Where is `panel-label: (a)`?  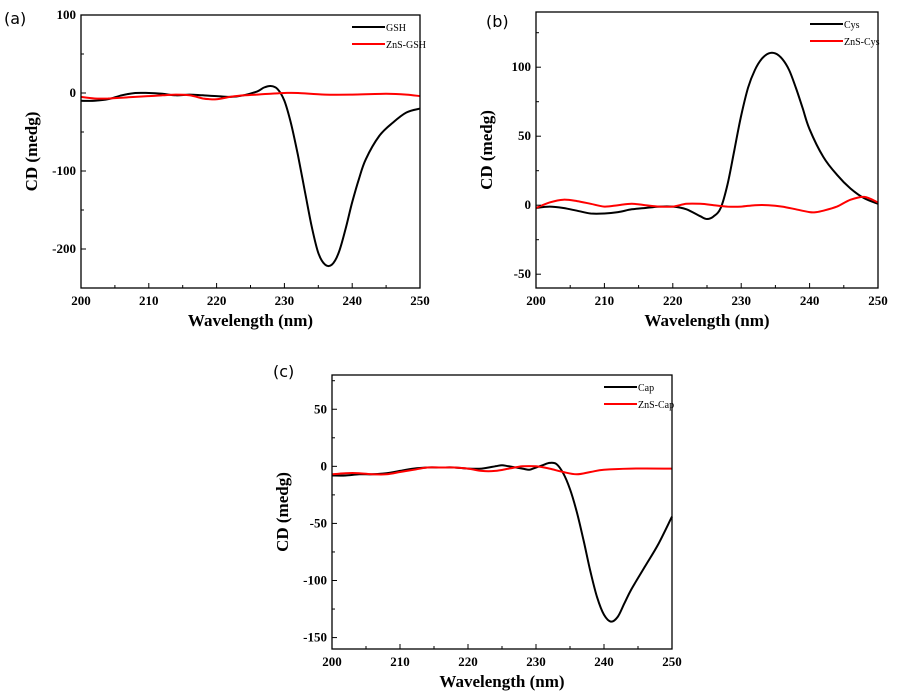
panel-label: (a) is located at coordinates (15, 18).